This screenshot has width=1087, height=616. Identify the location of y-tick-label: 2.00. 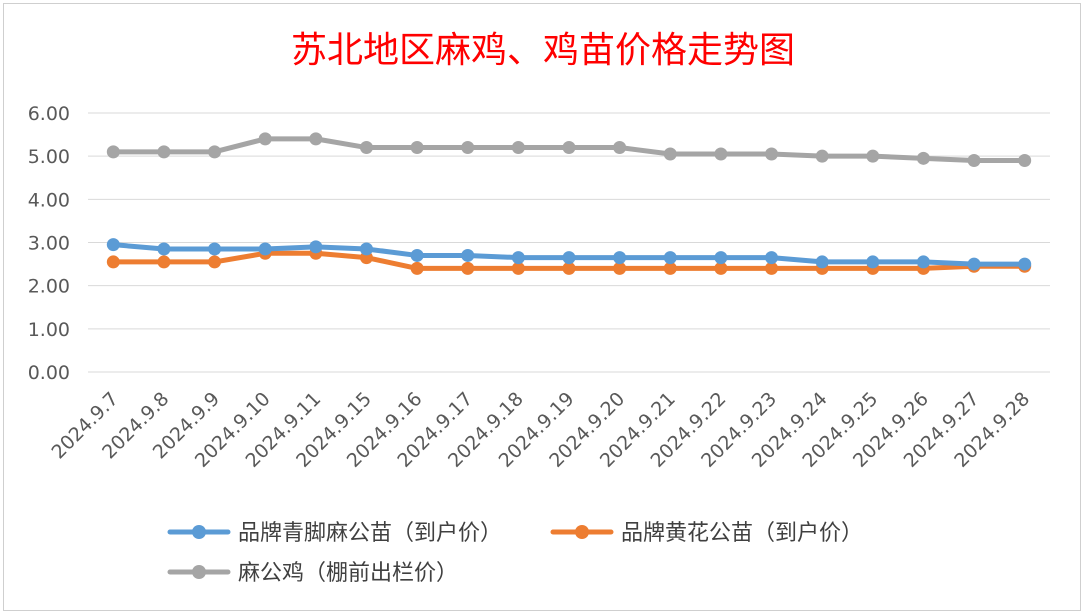
(49, 287).